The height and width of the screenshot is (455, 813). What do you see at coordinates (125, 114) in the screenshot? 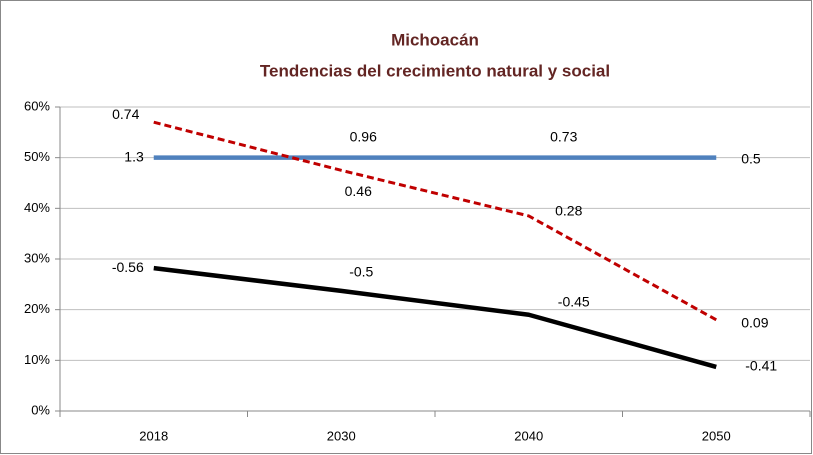
I see `point-label: 0.74` at bounding box center [125, 114].